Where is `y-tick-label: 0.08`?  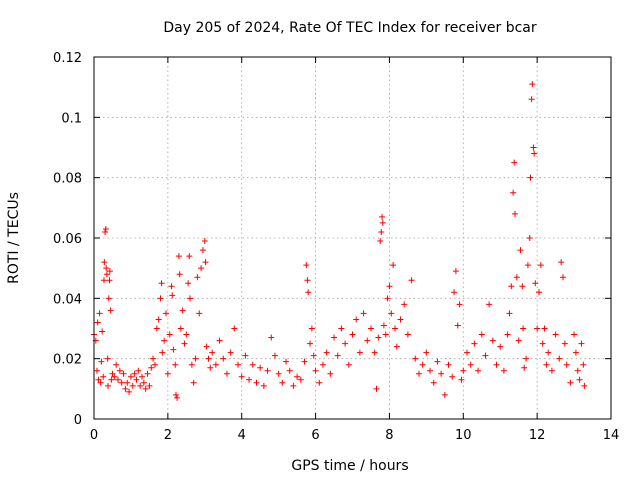 y-tick-label: 0.08 is located at coordinates (67, 179).